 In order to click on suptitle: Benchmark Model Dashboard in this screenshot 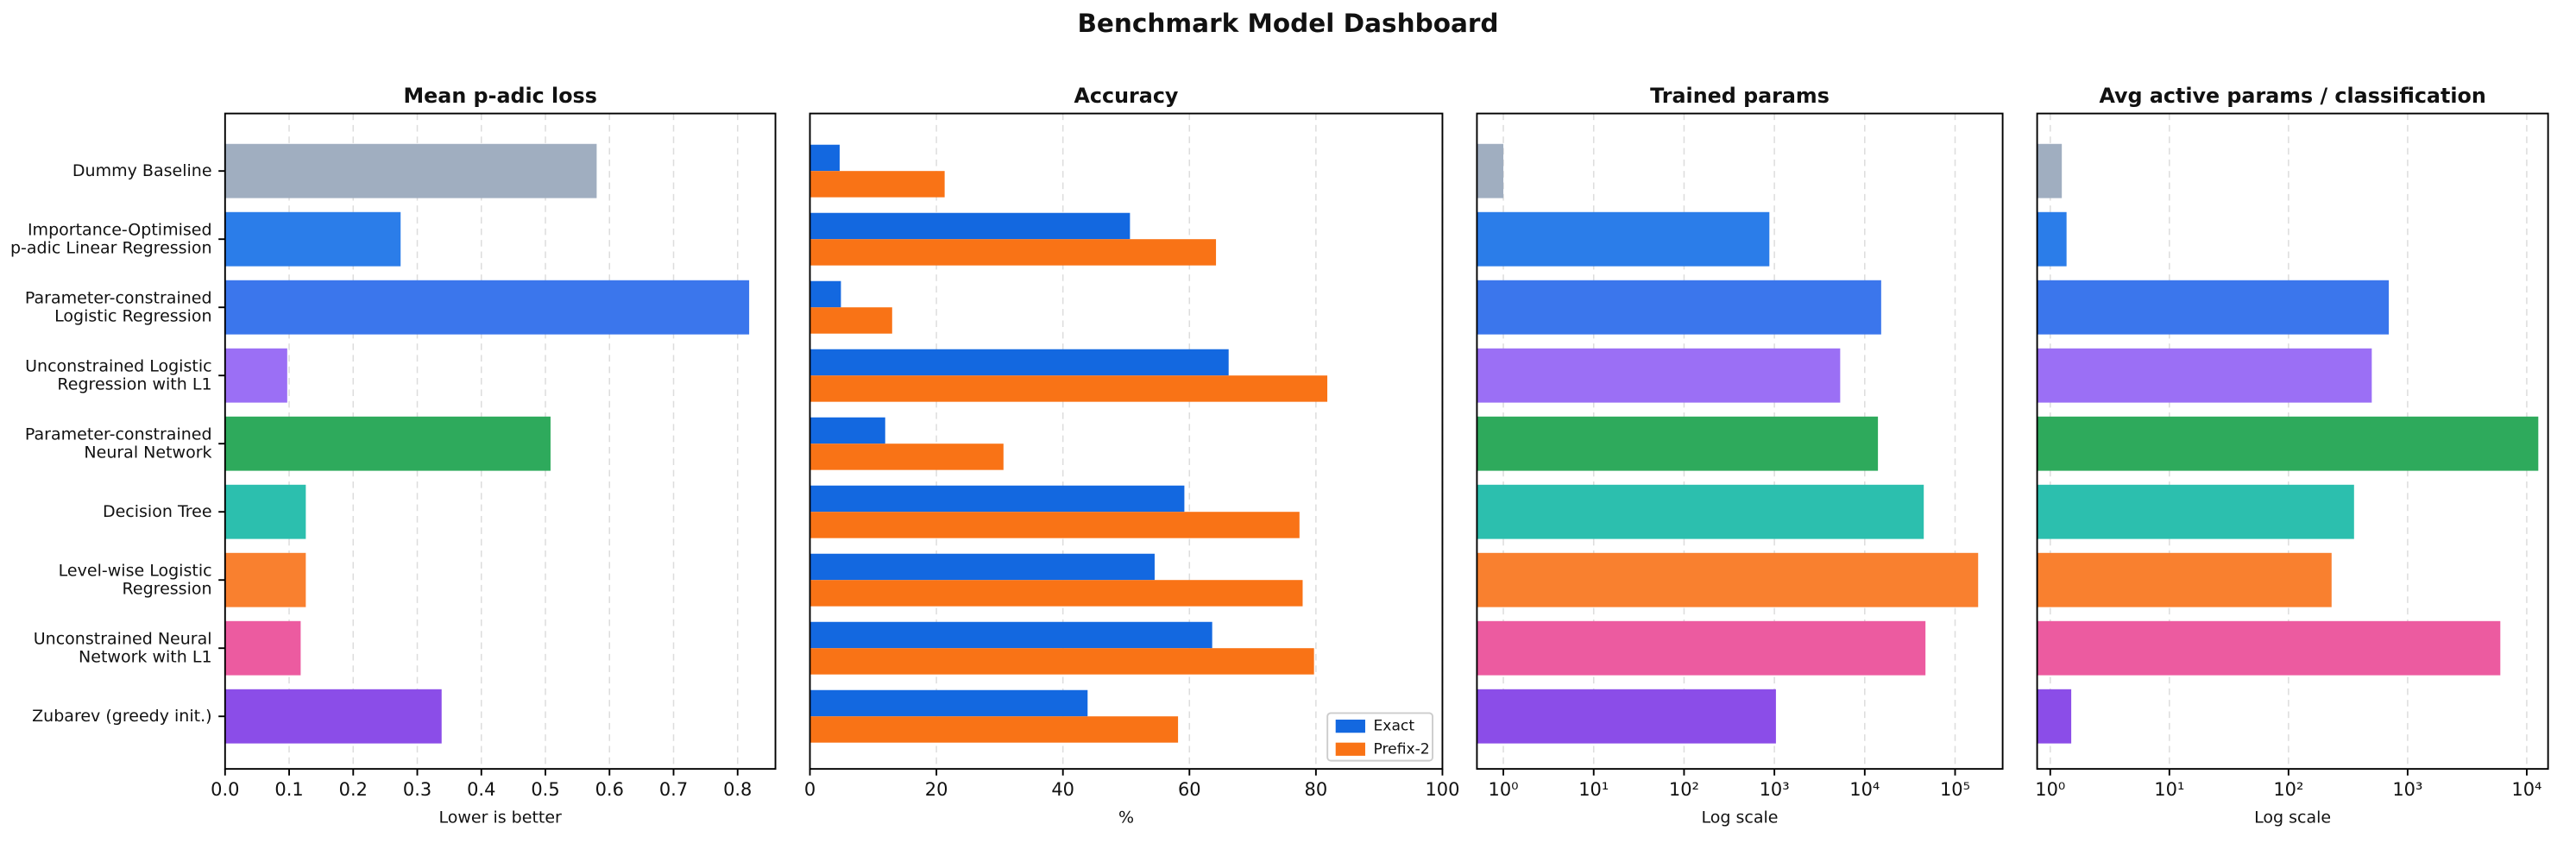, I will do `click(1287, 23)`.